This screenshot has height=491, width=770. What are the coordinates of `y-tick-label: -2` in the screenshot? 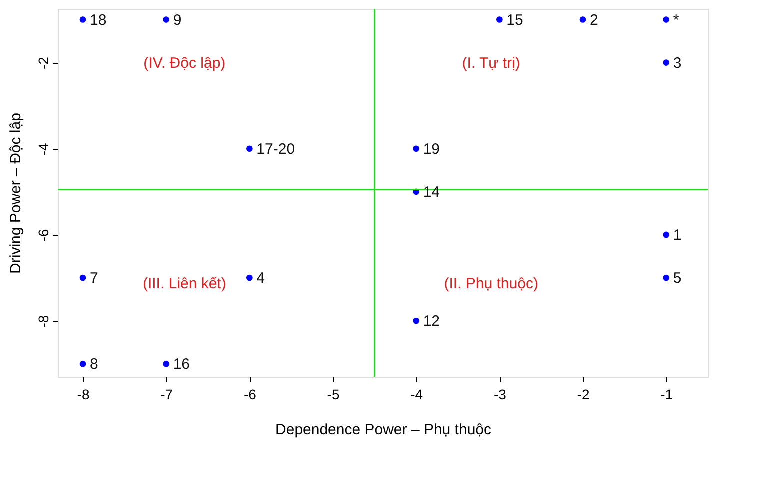 It's located at (44, 63).